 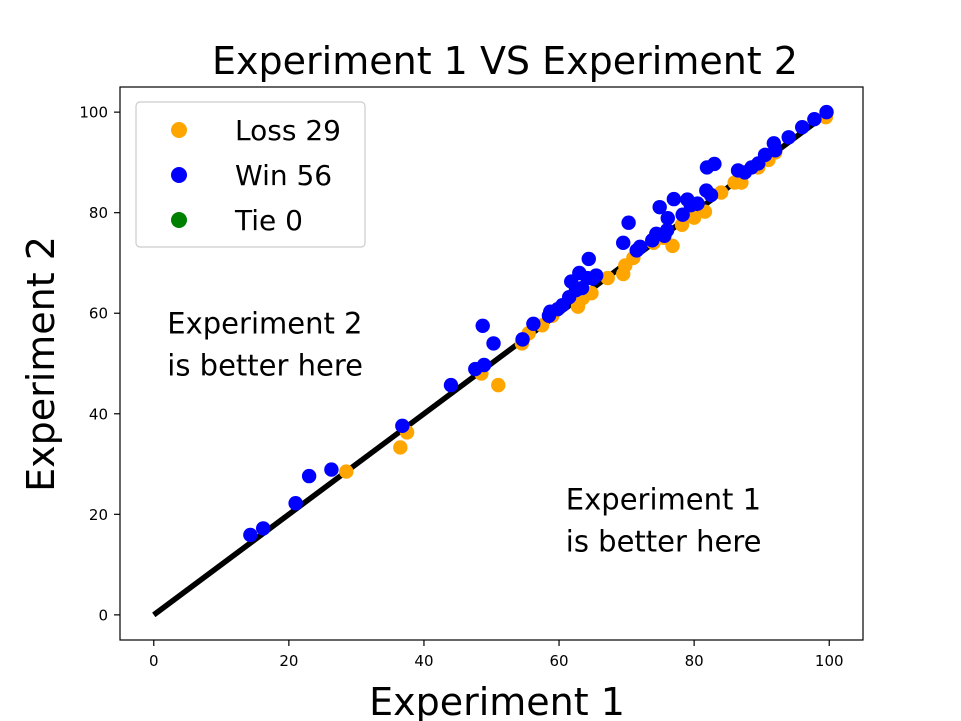 I want to click on y-tick-label: 100, so click(x=93, y=113).